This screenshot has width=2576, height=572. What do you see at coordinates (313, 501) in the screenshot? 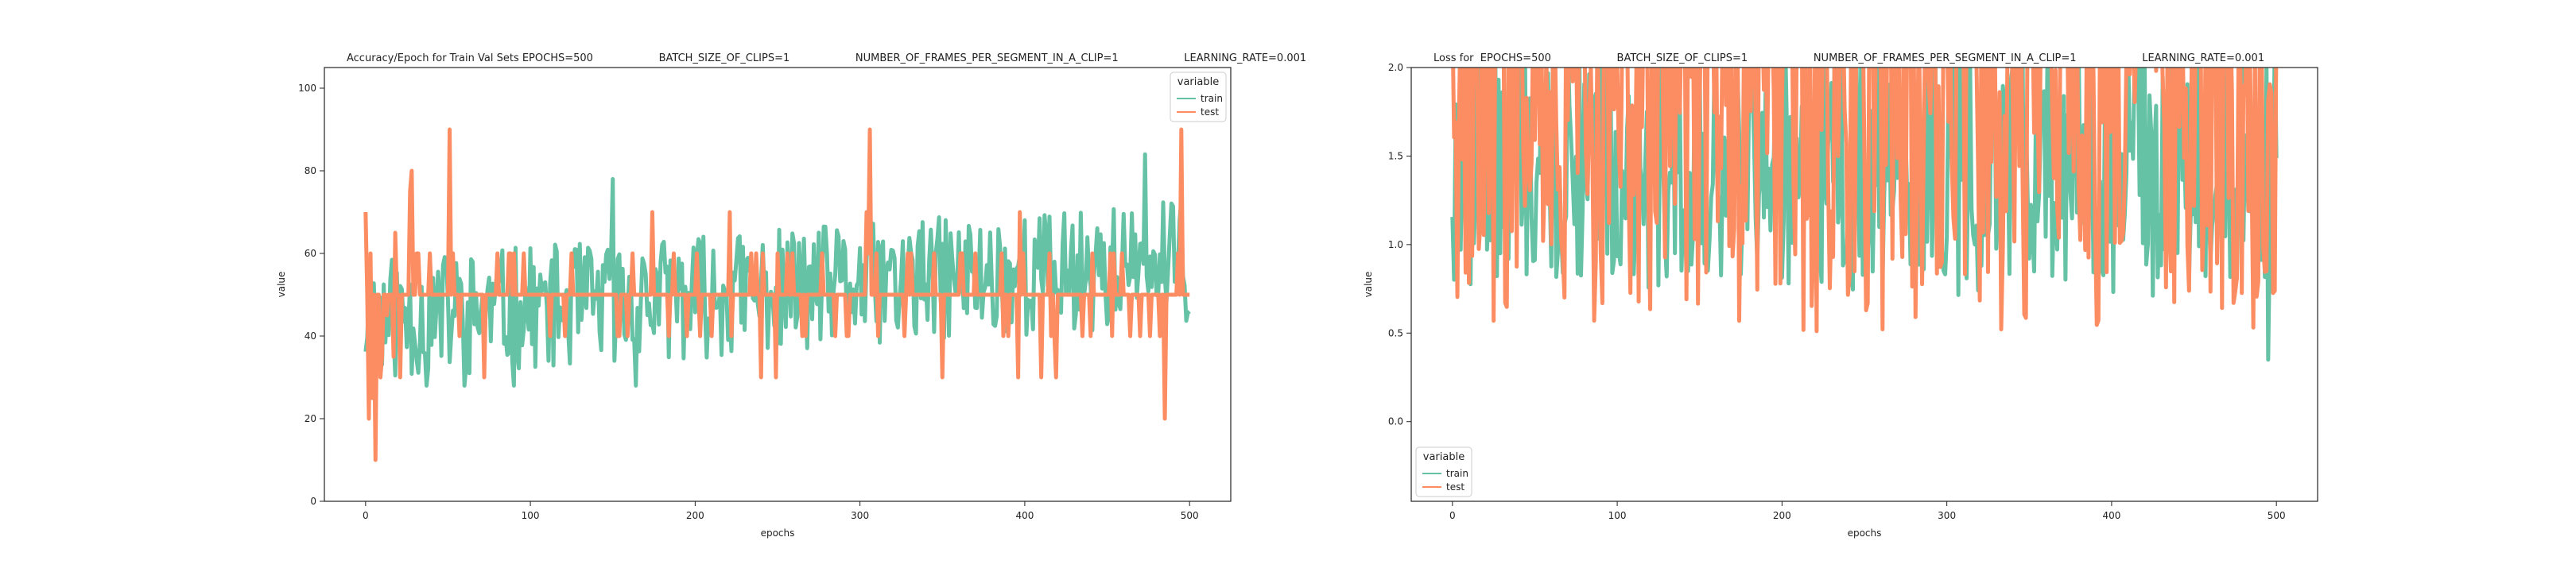
I see `y-tick-label: 0` at bounding box center [313, 501].